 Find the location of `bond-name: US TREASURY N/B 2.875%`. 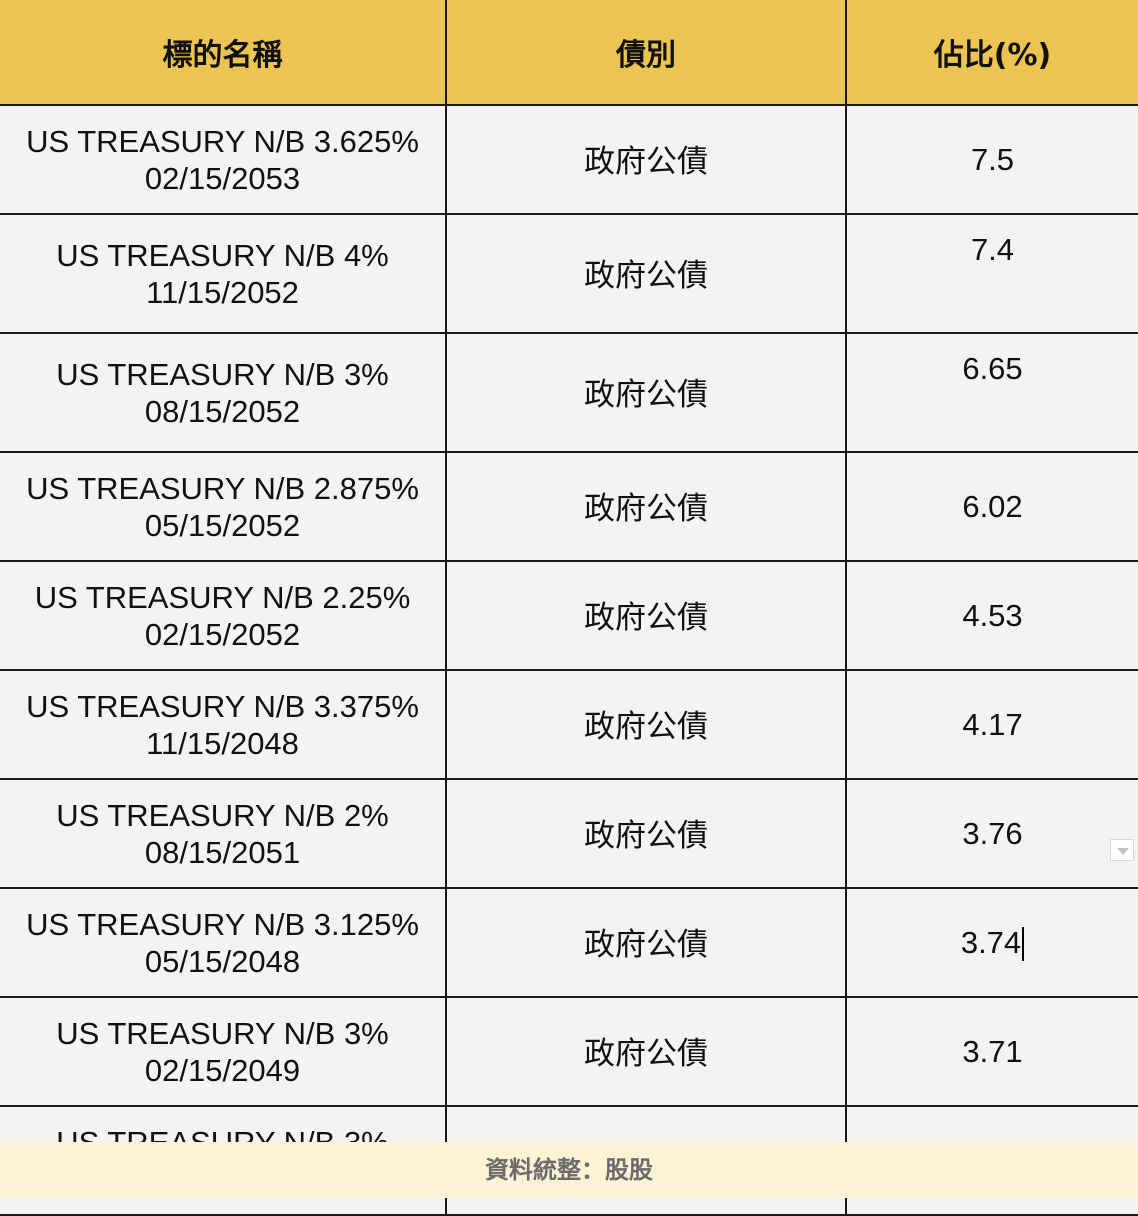

bond-name: US TREASURY N/B 2.875% is located at coordinates (222, 488).